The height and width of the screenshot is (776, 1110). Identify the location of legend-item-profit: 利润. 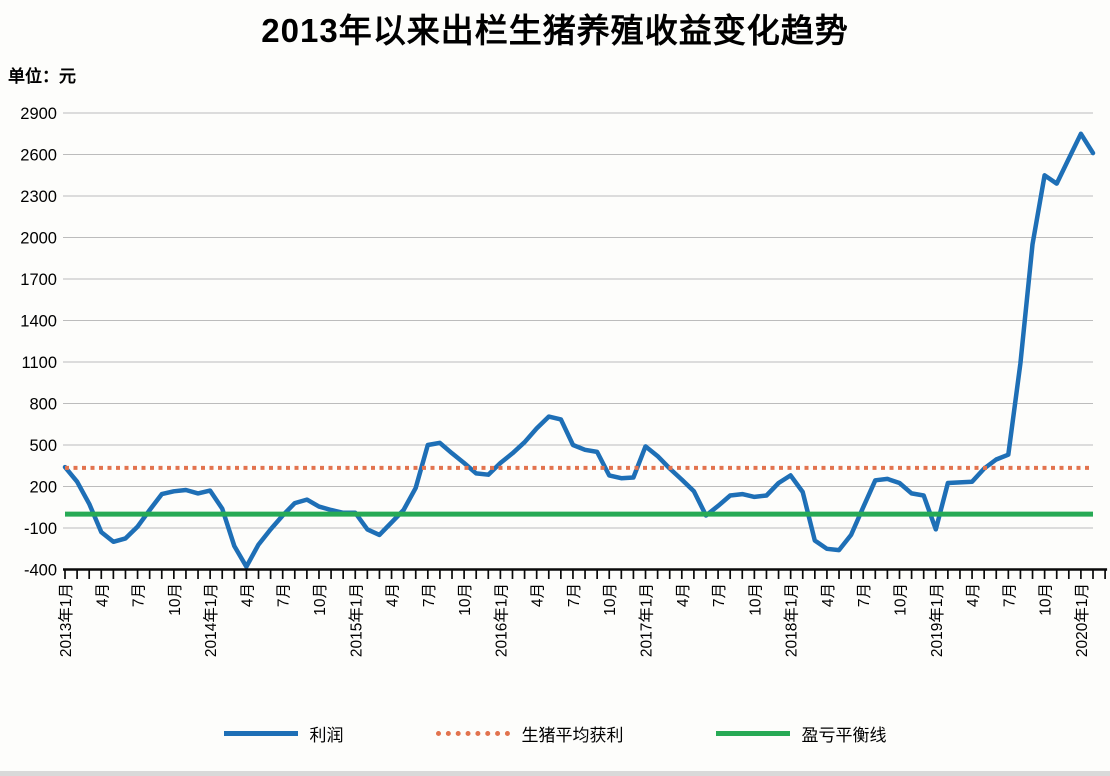
(283, 733).